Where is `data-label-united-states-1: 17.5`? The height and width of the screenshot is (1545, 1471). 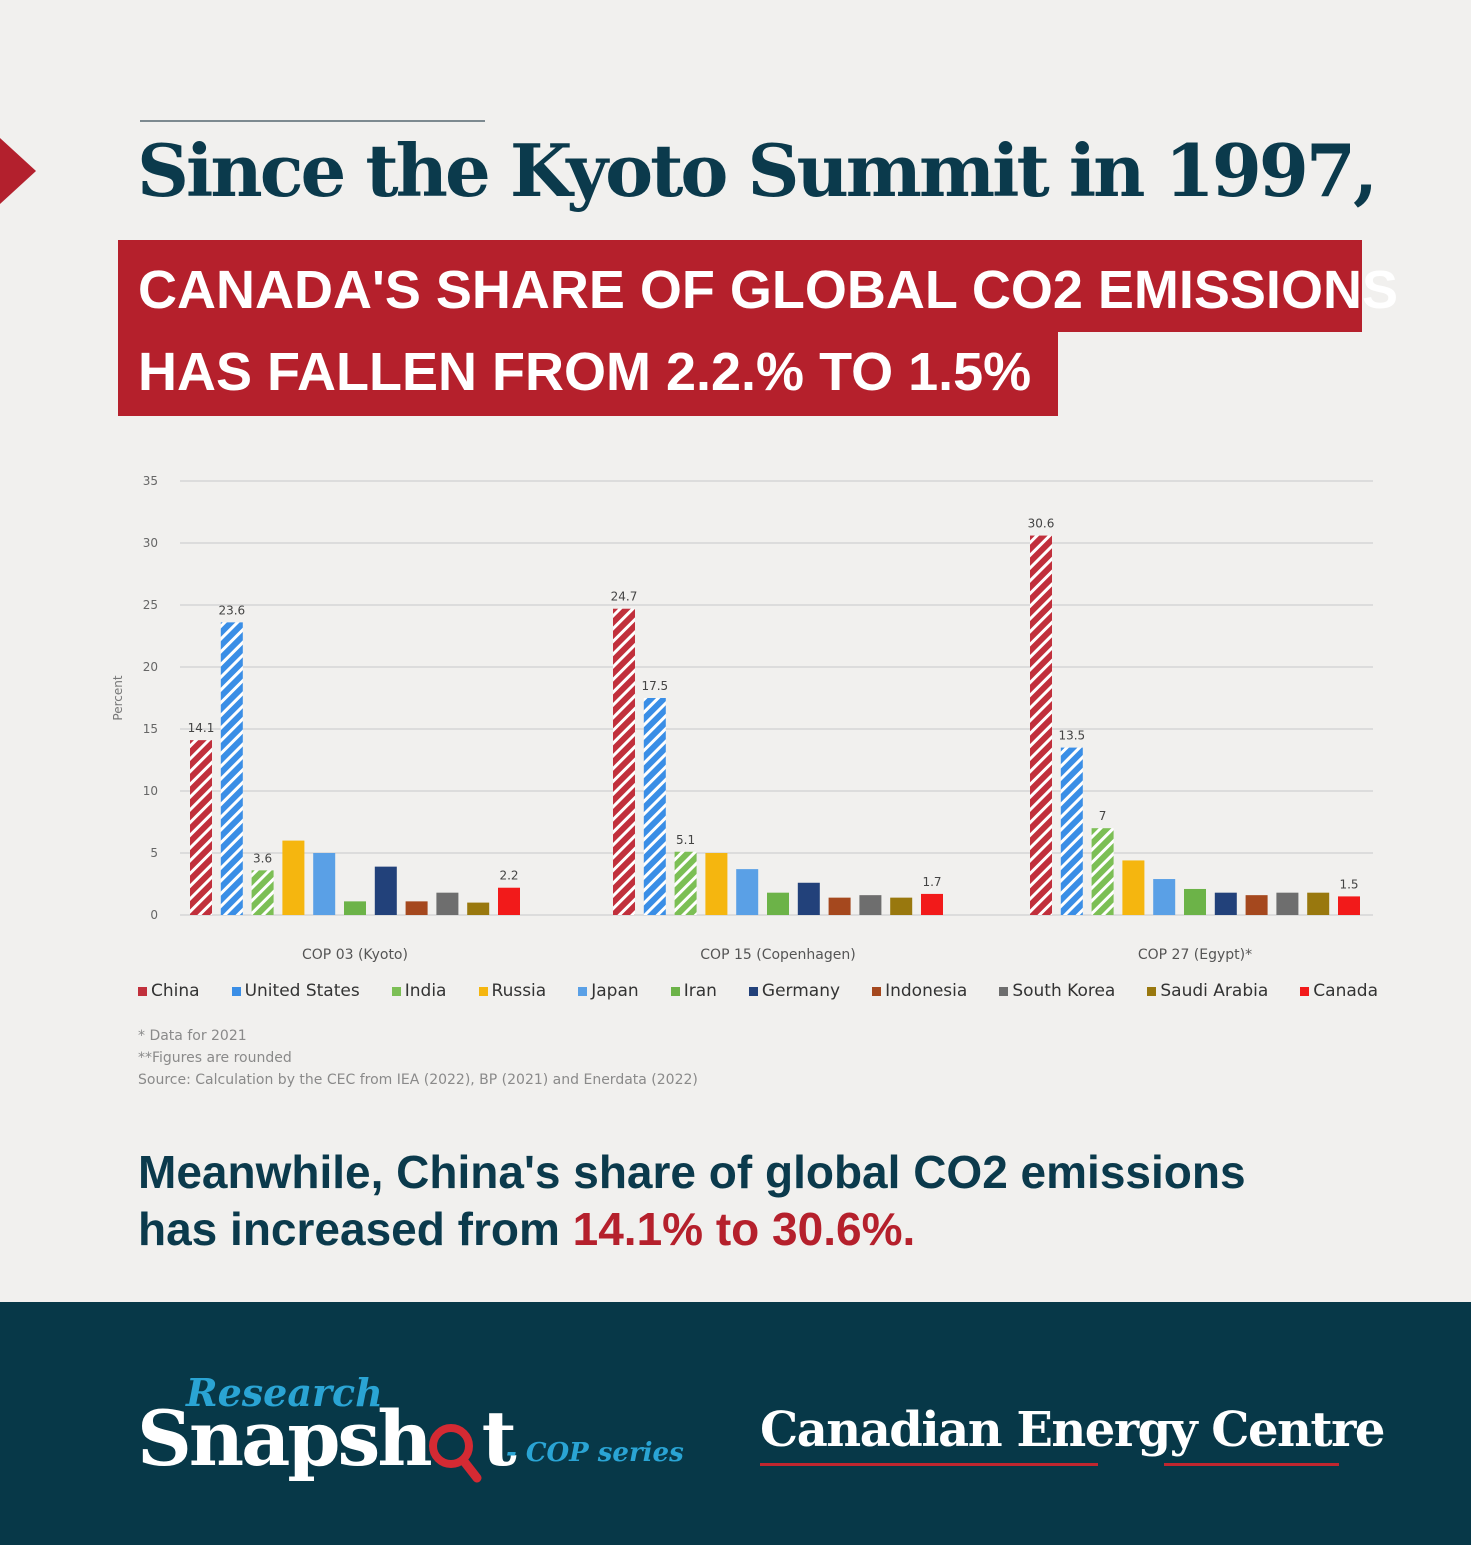
data-label-united-states-1: 17.5 is located at coordinates (654, 686).